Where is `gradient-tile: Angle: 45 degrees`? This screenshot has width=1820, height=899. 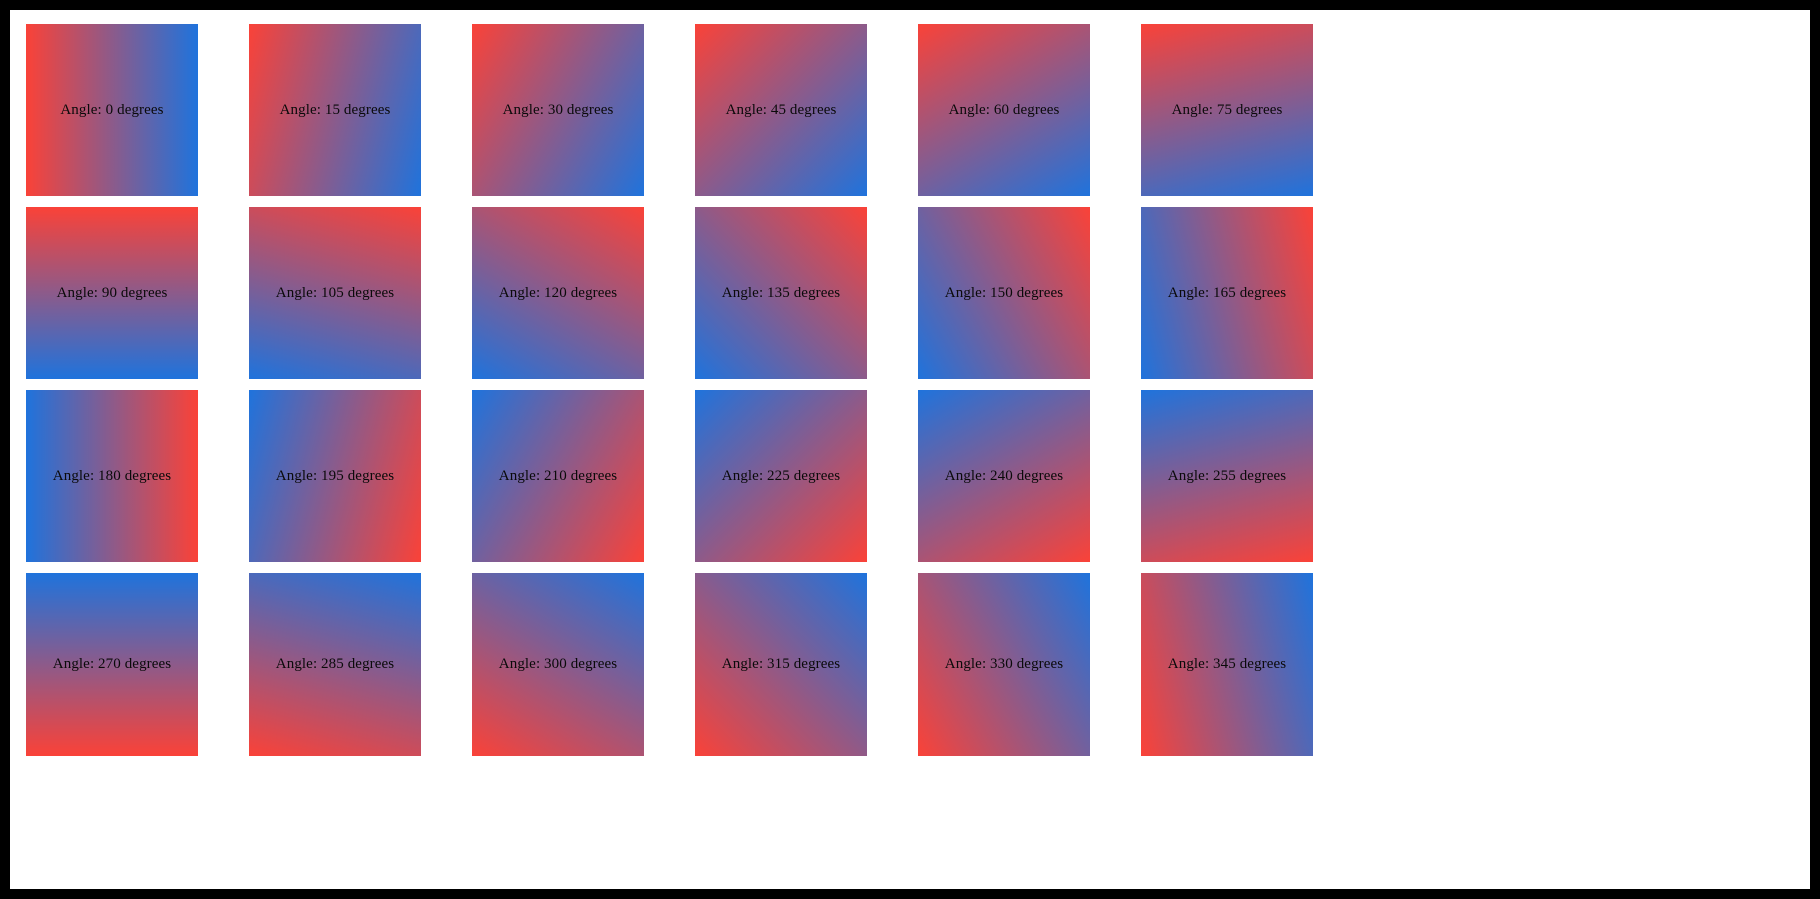 gradient-tile: Angle: 45 degrees is located at coordinates (781, 110).